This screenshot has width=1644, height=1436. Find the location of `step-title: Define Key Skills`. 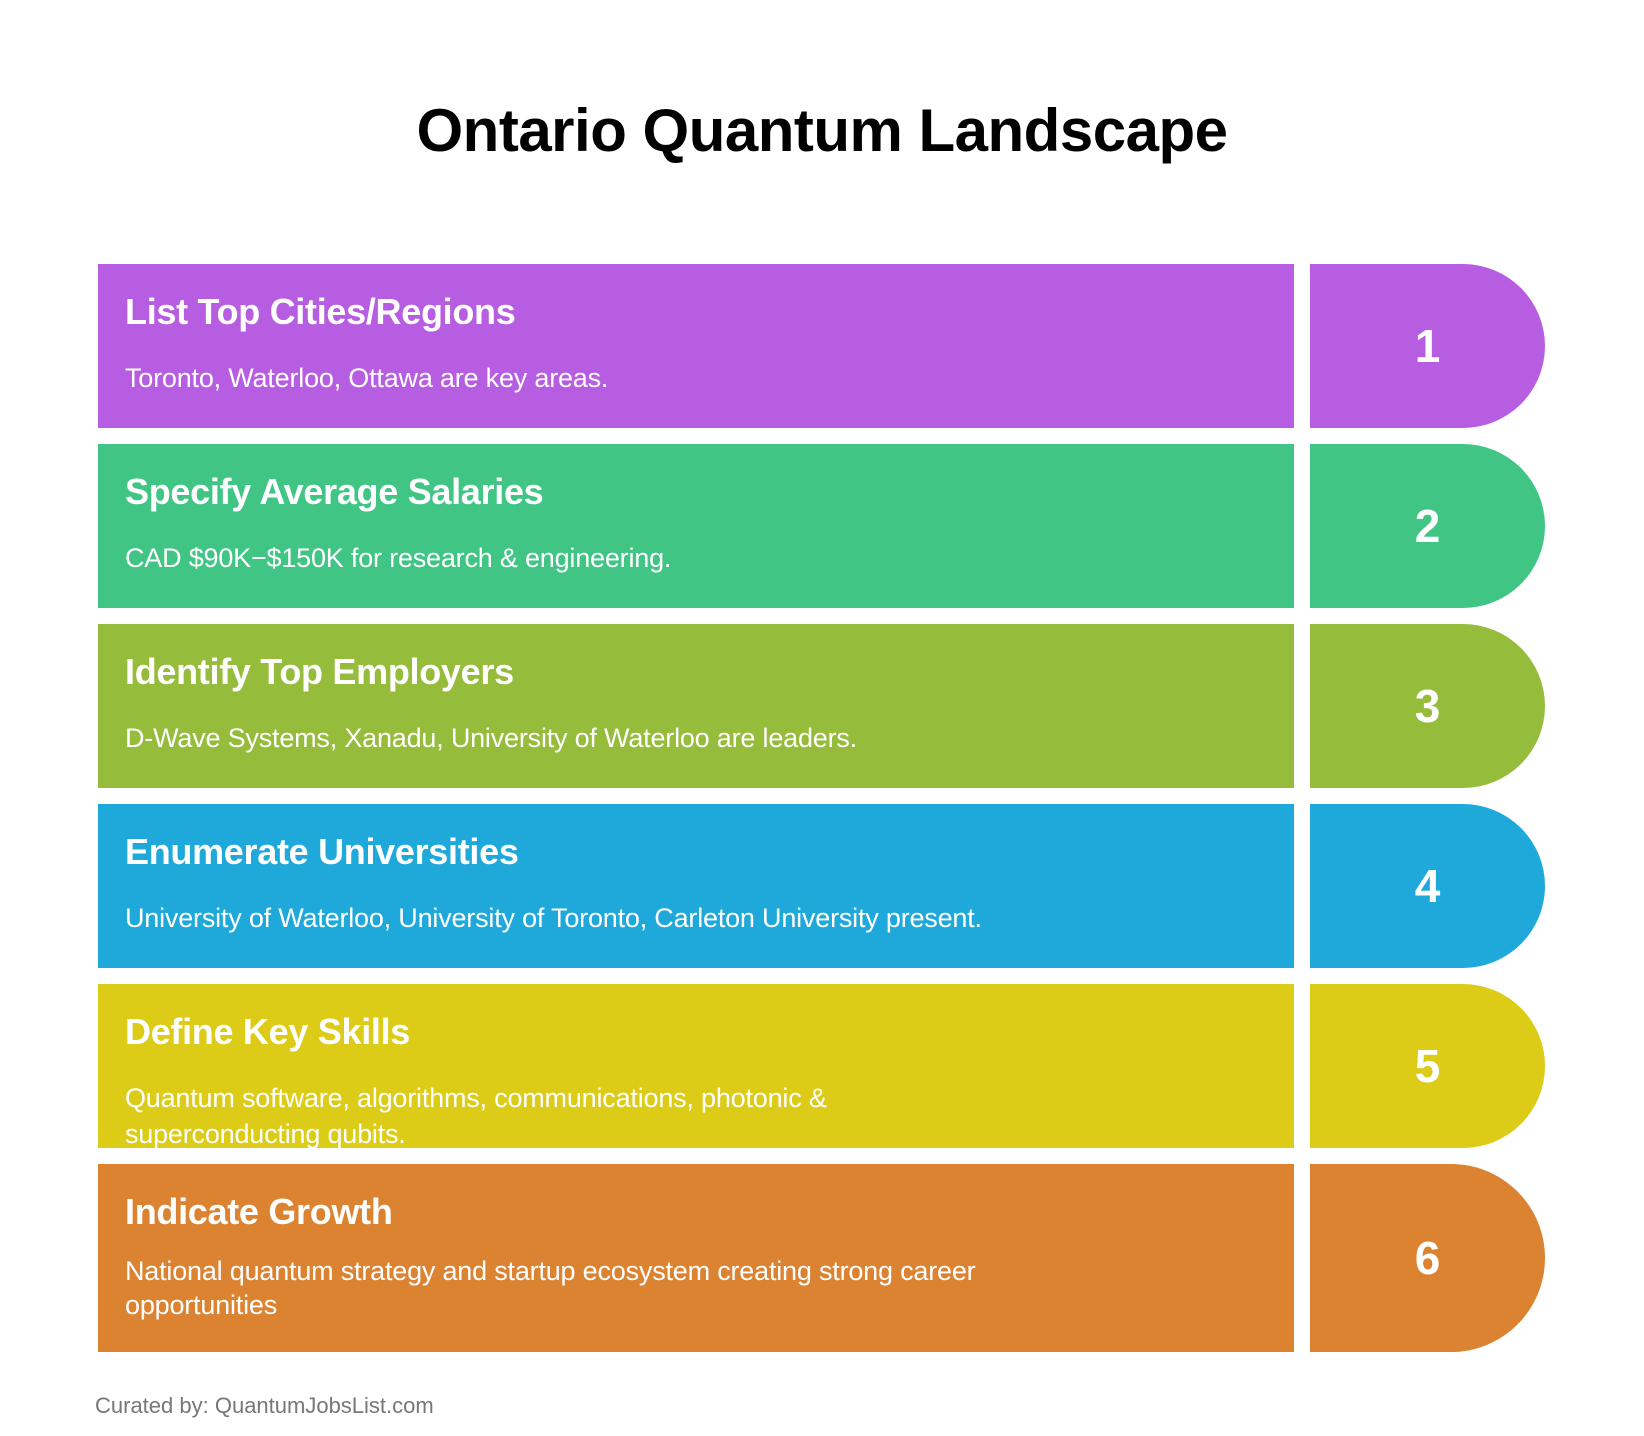

step-title: Define Key Skills is located at coordinates (268, 1031).